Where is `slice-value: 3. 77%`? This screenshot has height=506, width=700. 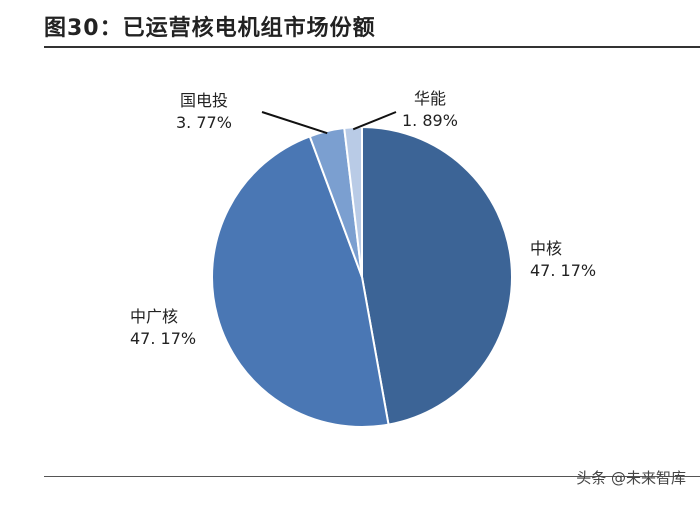 slice-value: 3. 77% is located at coordinates (204, 122).